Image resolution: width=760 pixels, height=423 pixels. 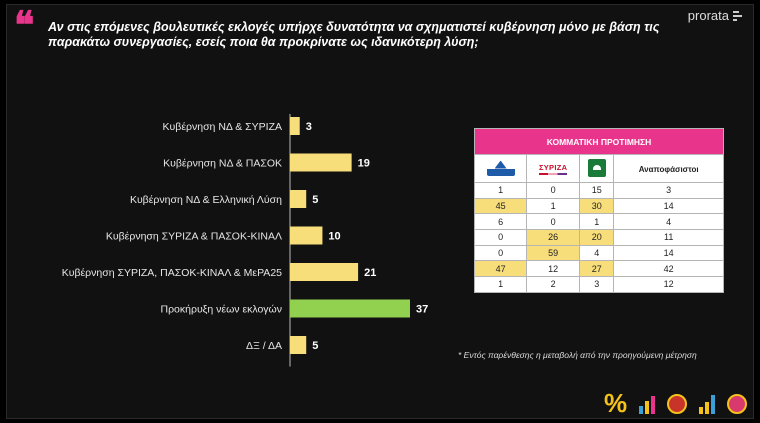 I want to click on table-row: 1 0 15 3, so click(x=598, y=190).